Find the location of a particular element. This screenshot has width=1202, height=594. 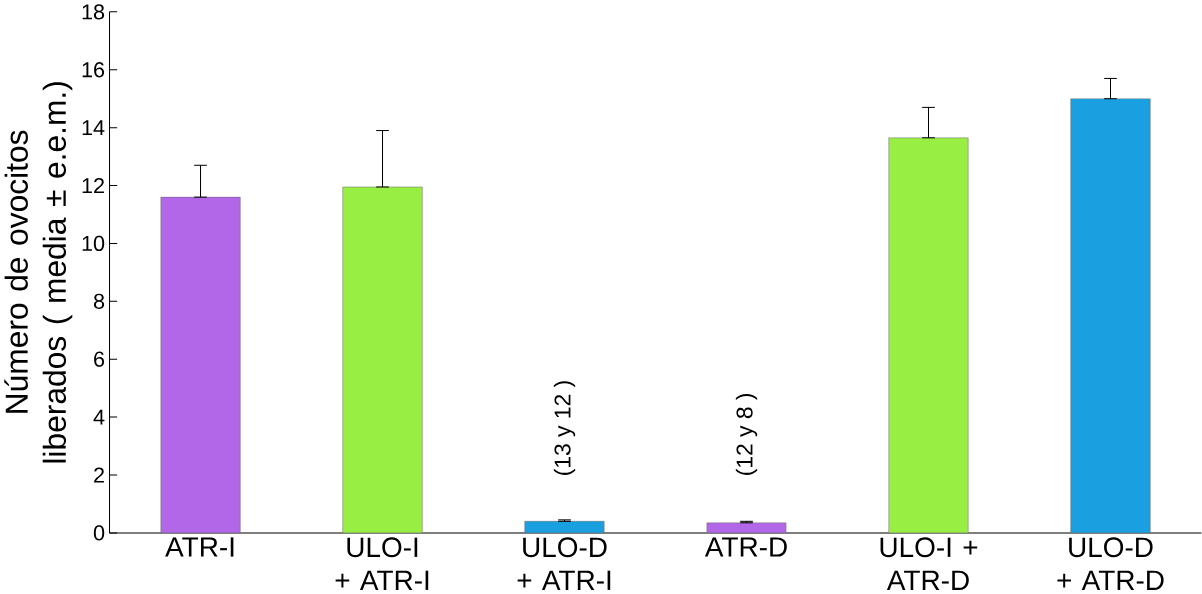

annotation: (13 y 12 ) is located at coordinates (564, 428).